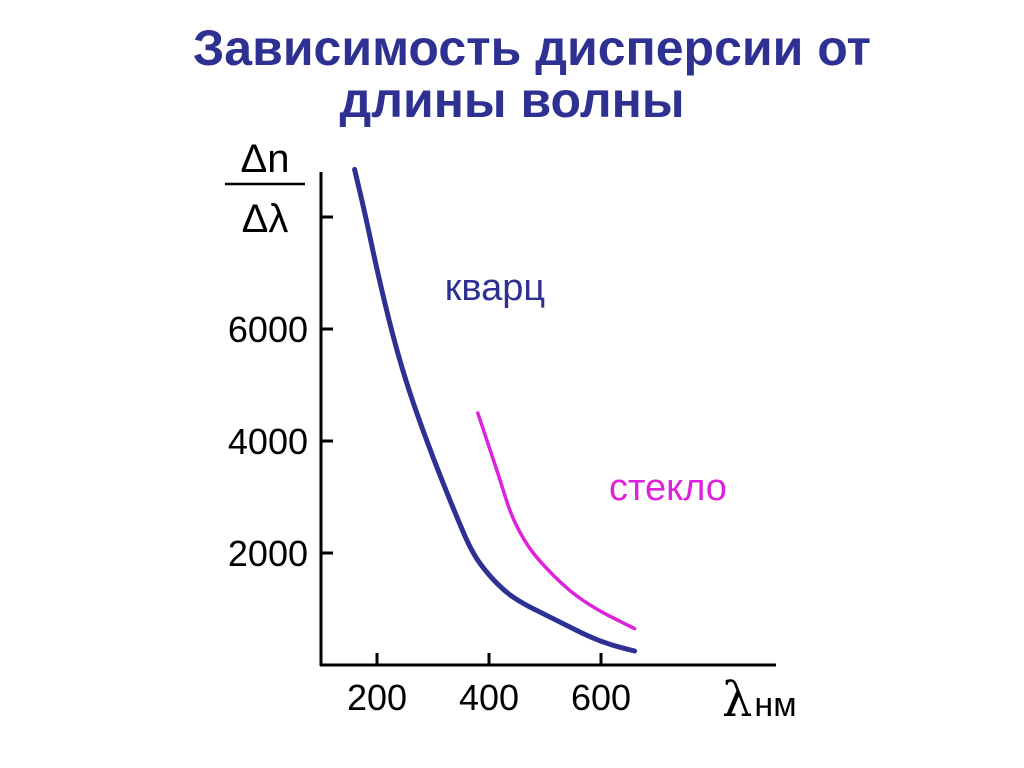 This screenshot has height=768, width=1024. What do you see at coordinates (775, 705) in the screenshot?
I see `x-label-unit: нм` at bounding box center [775, 705].